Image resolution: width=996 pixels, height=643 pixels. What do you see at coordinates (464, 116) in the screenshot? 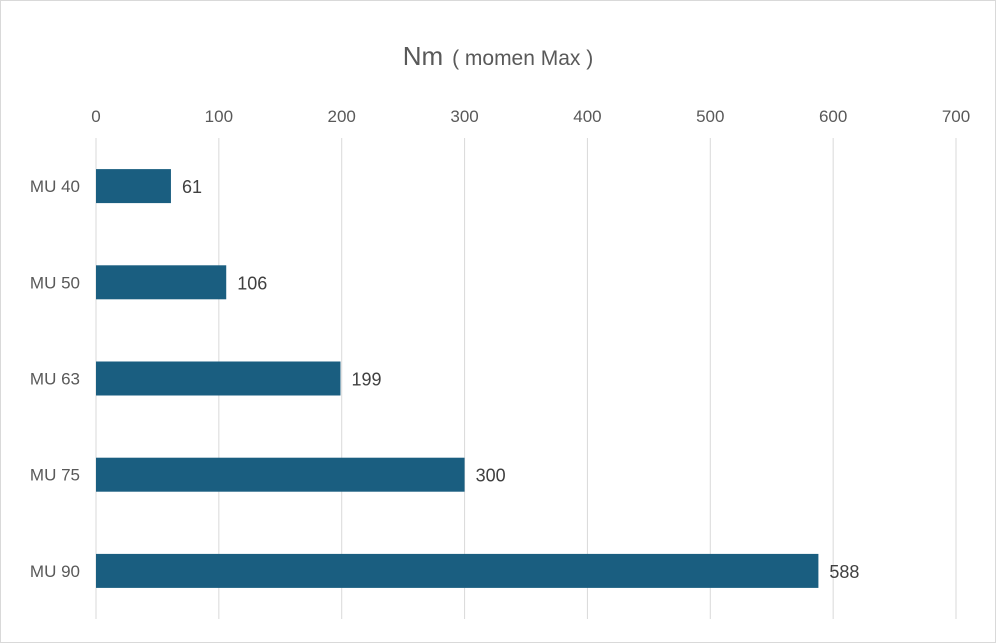
I see `x-tick-label: 300` at bounding box center [464, 116].